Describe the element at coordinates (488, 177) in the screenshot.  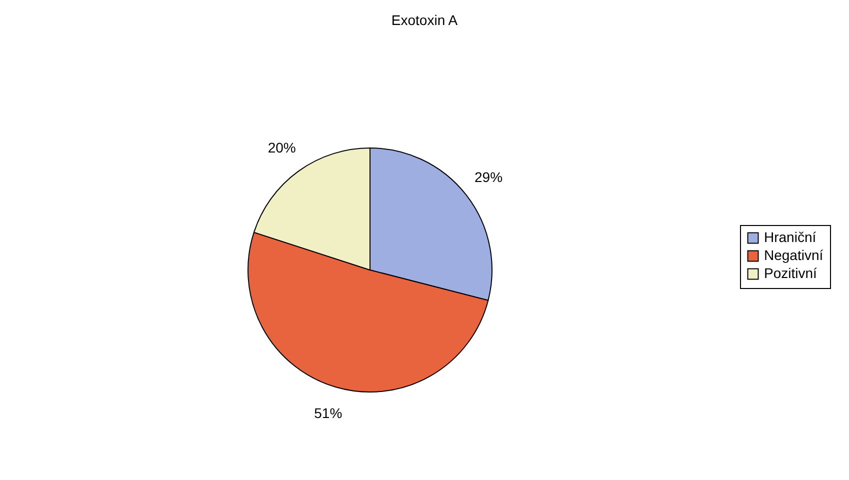
I see `data-label: 29%` at that location.